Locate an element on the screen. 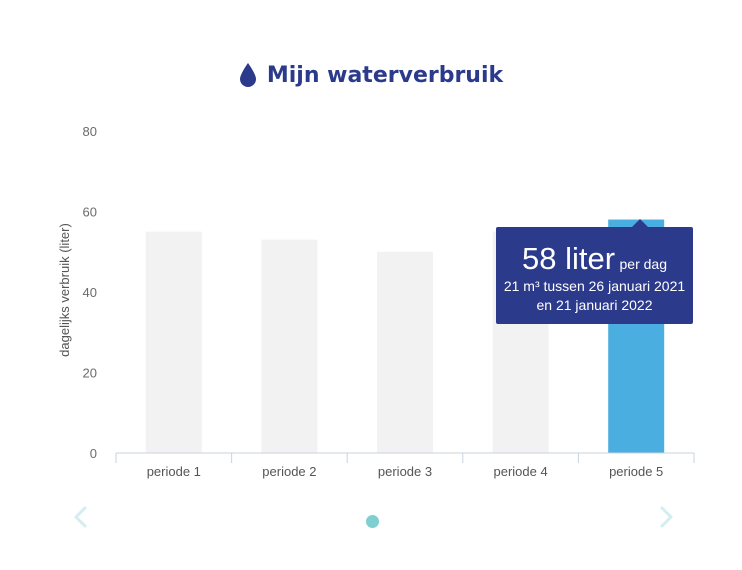  chevron-left-icon is located at coordinates (80, 517).